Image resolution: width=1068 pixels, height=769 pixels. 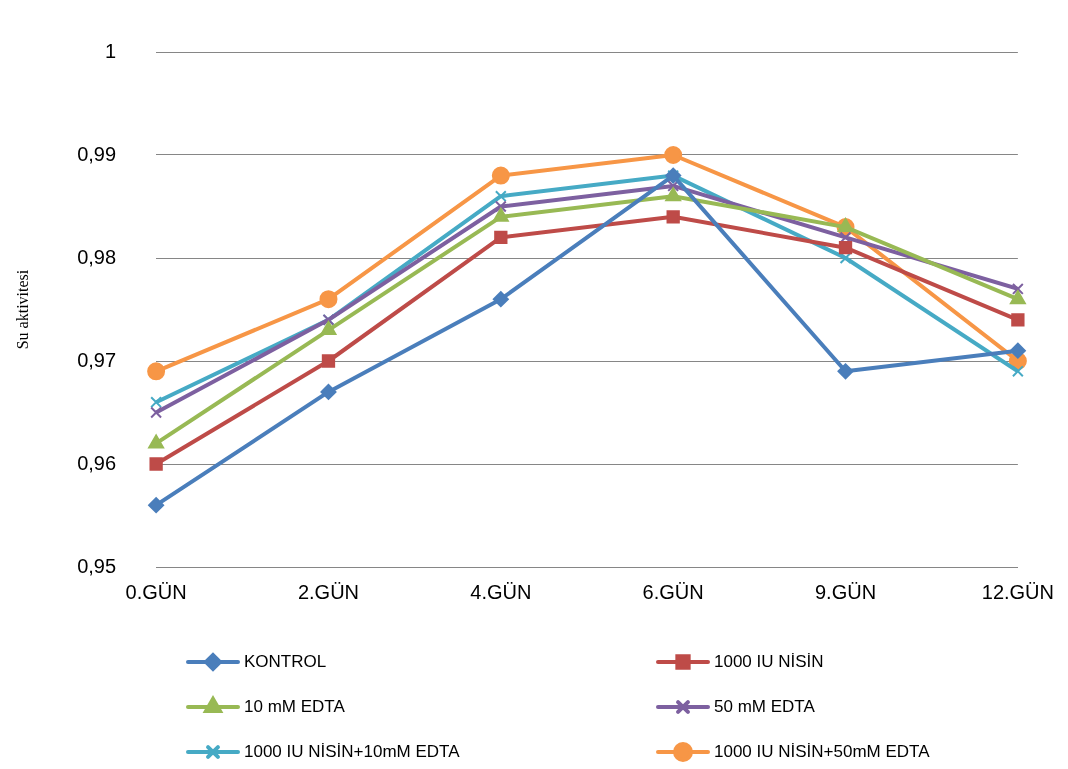 What do you see at coordinates (97, 256) in the screenshot?
I see `y-tick-label: 0,98` at bounding box center [97, 256].